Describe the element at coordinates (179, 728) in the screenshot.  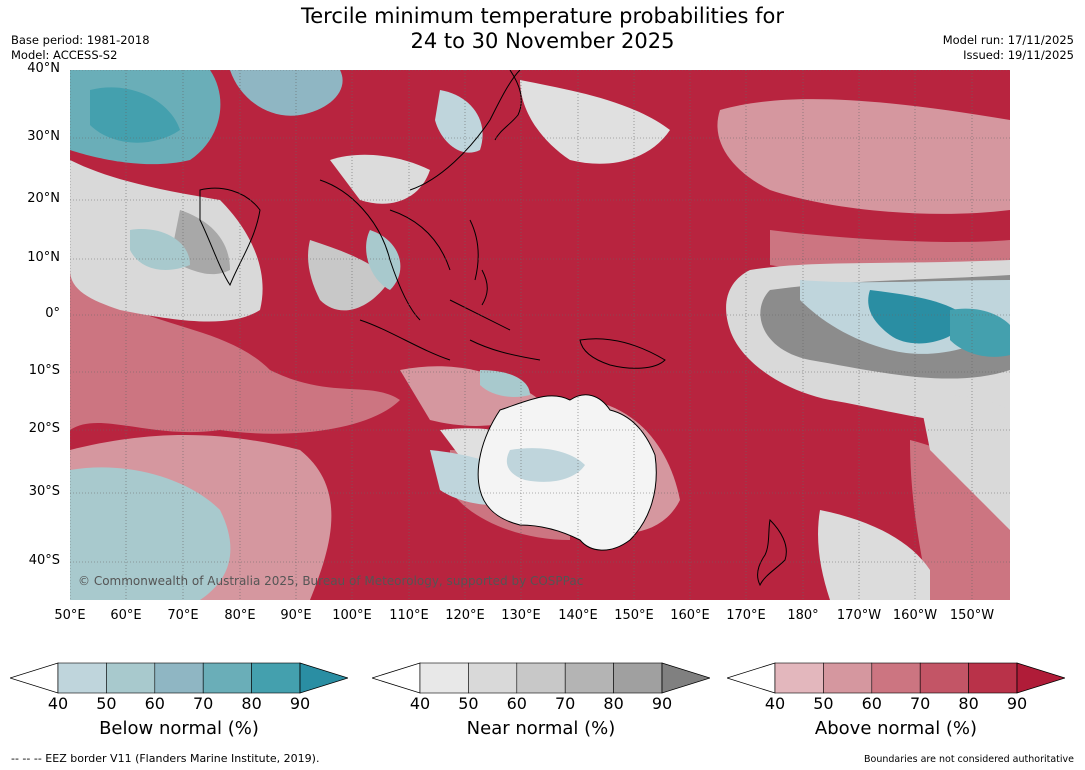
I see `colorbar-title: Below normal (%)` at that location.